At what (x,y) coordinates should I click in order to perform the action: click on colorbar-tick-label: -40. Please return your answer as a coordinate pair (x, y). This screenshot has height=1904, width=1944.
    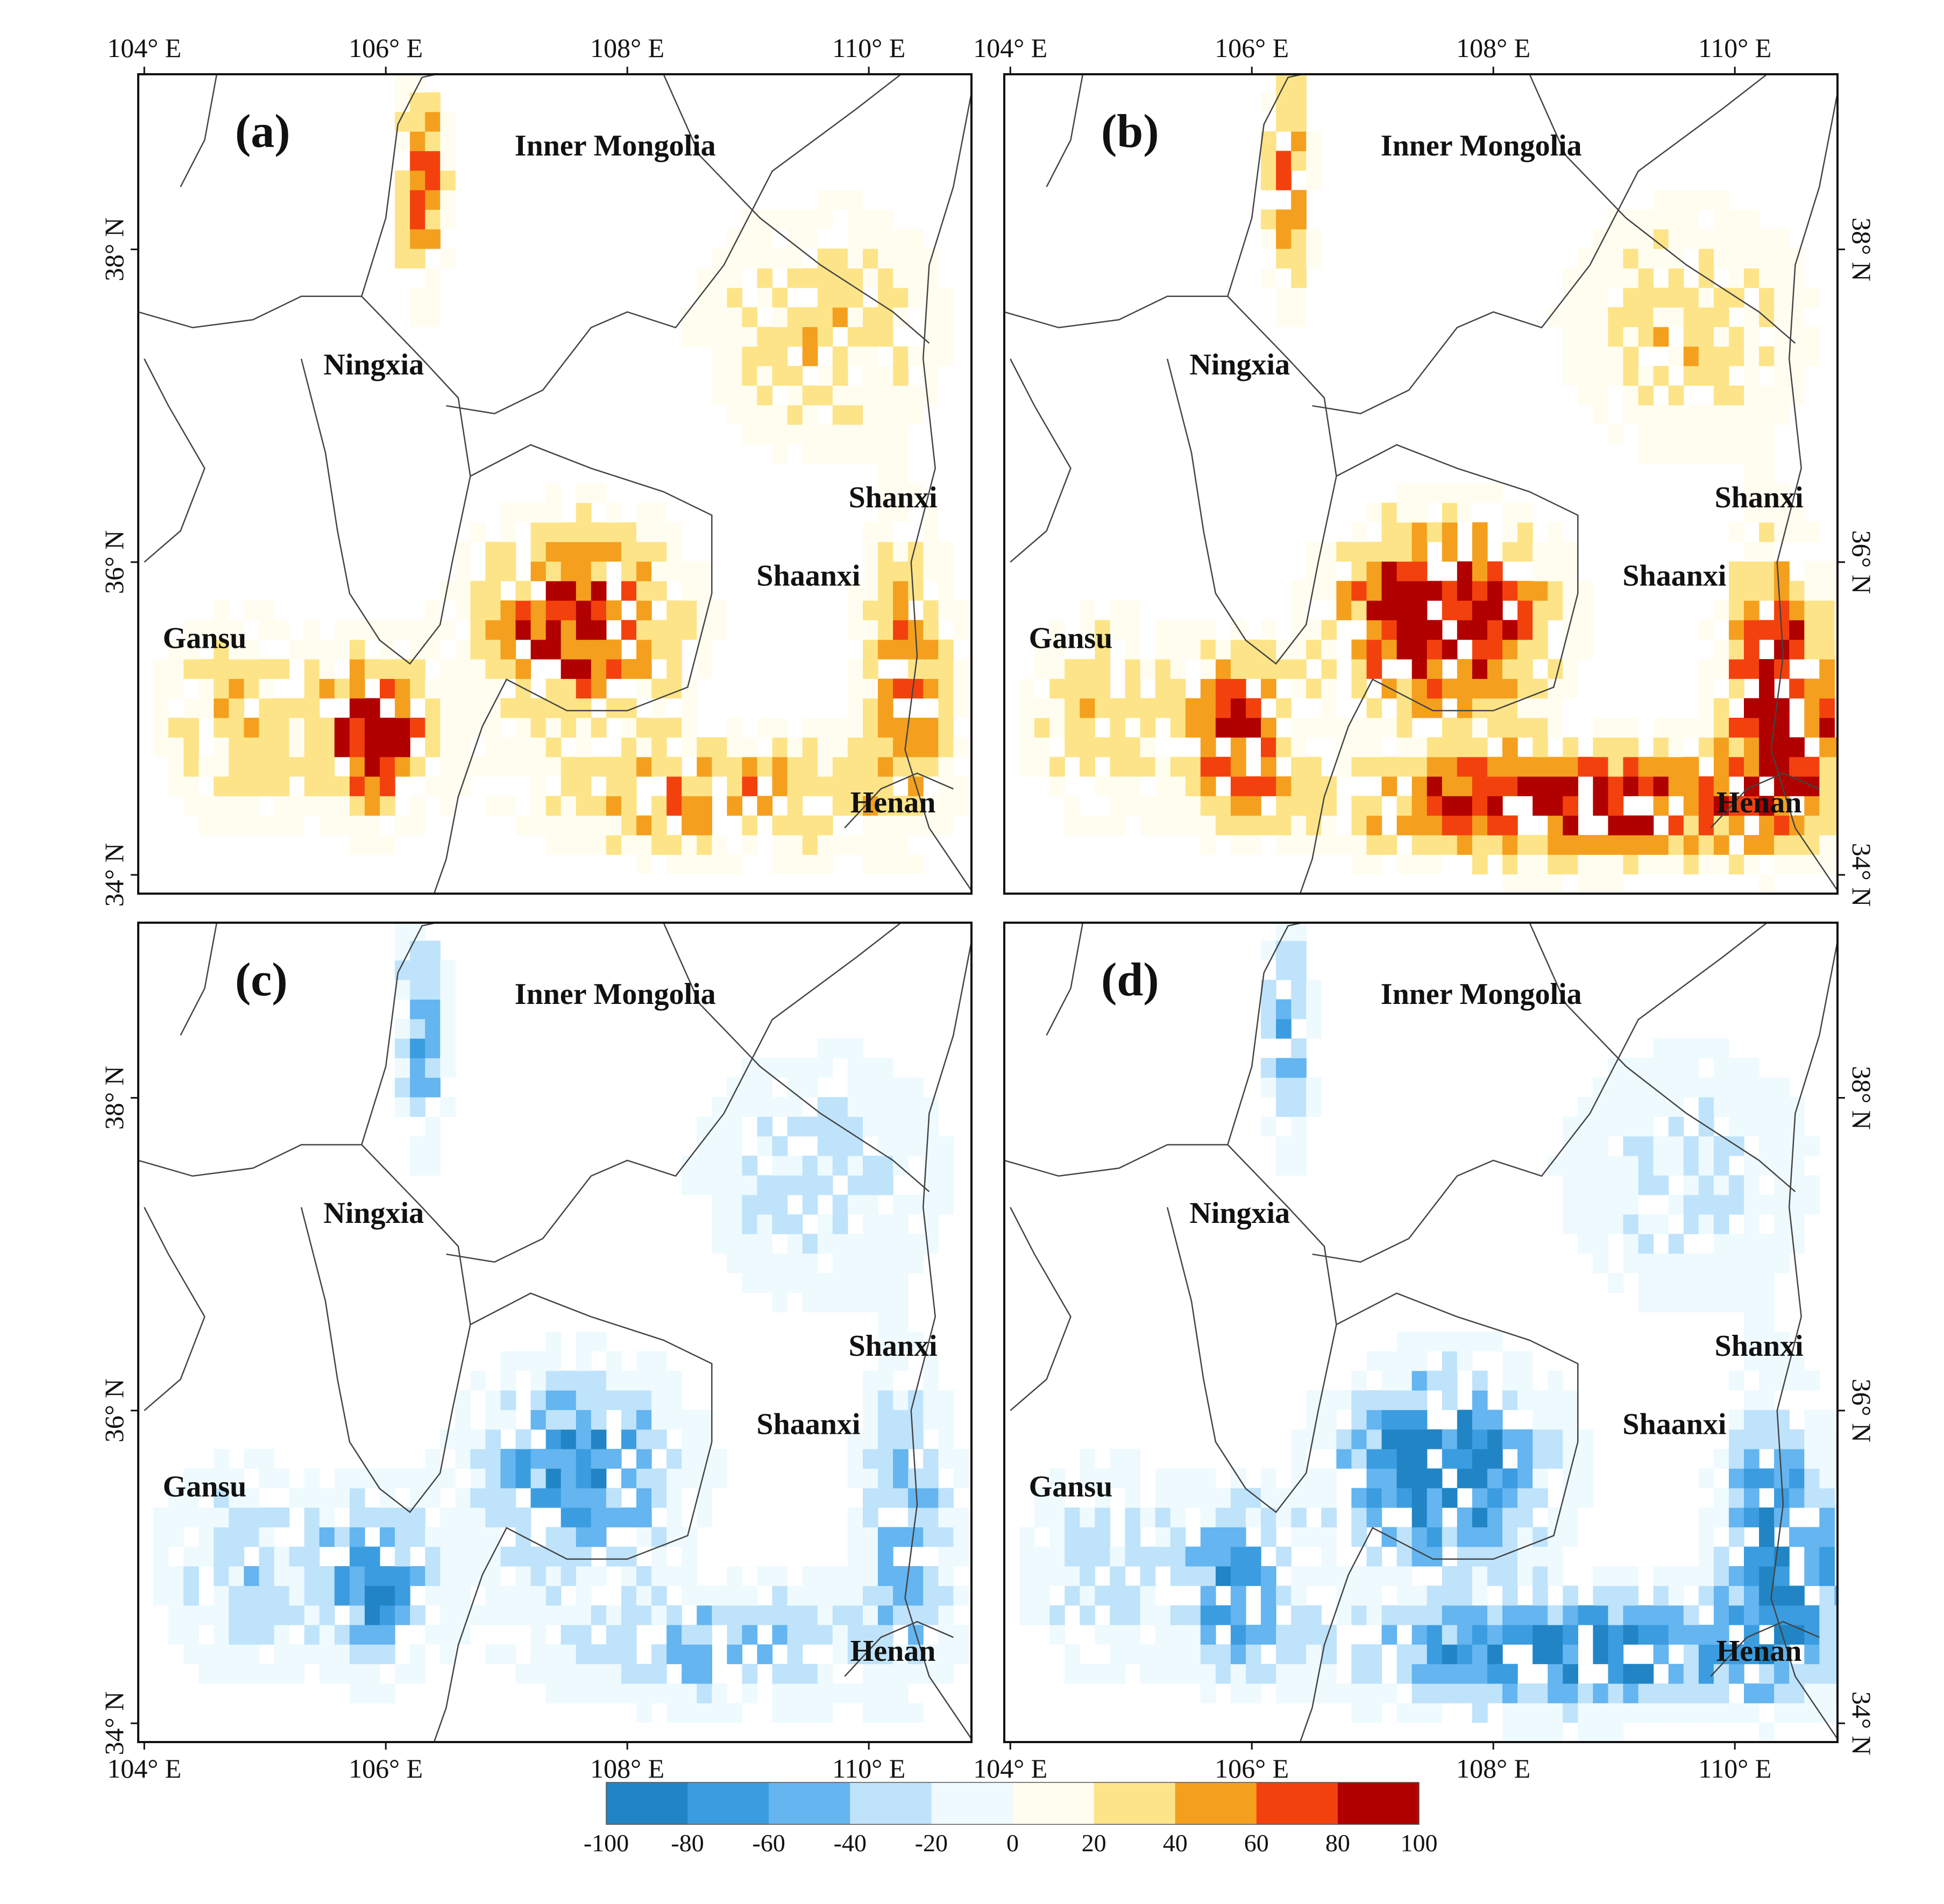
    Looking at the image, I should click on (850, 1843).